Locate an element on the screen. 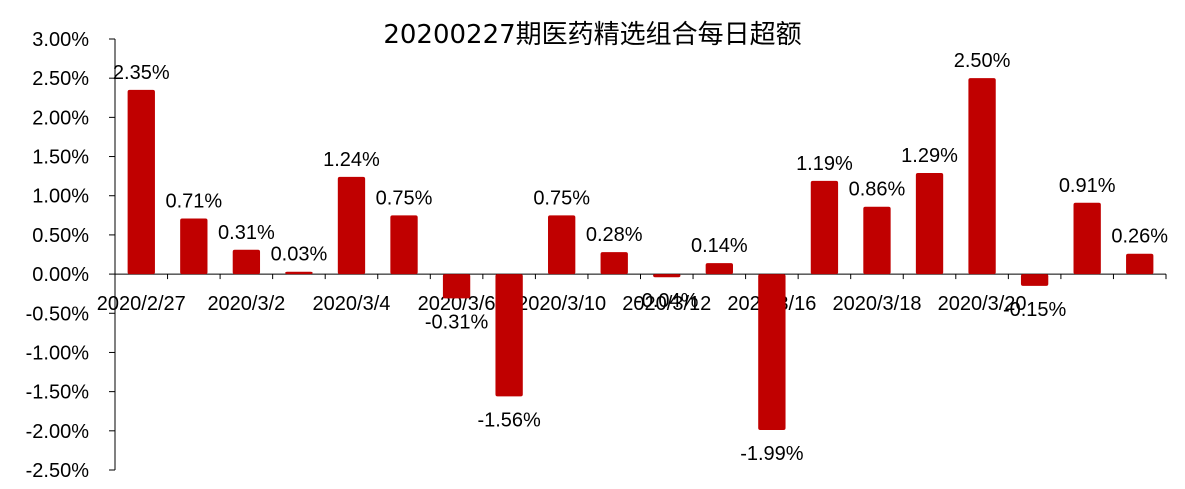 The width and height of the screenshot is (1185, 489). x-tick-label: 2020/3/6 is located at coordinates (457, 304).